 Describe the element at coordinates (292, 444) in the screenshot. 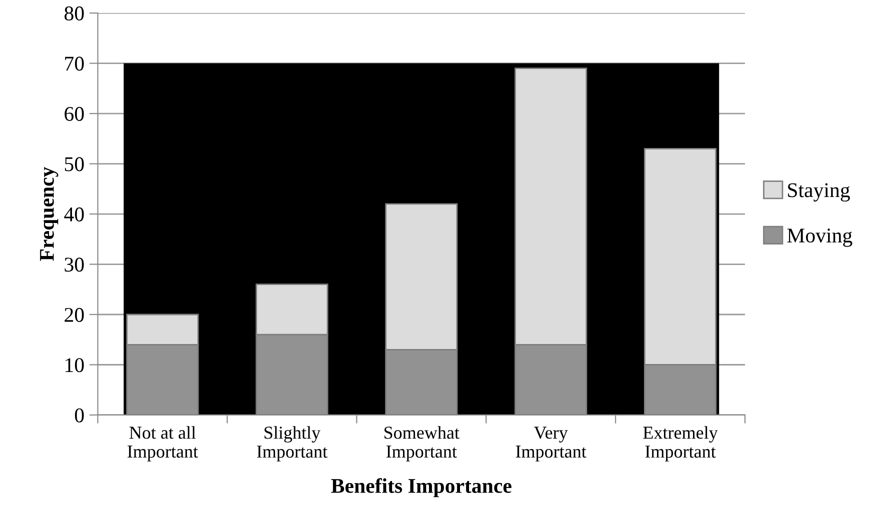

I see `x-tick-label: Slightly Important` at that location.